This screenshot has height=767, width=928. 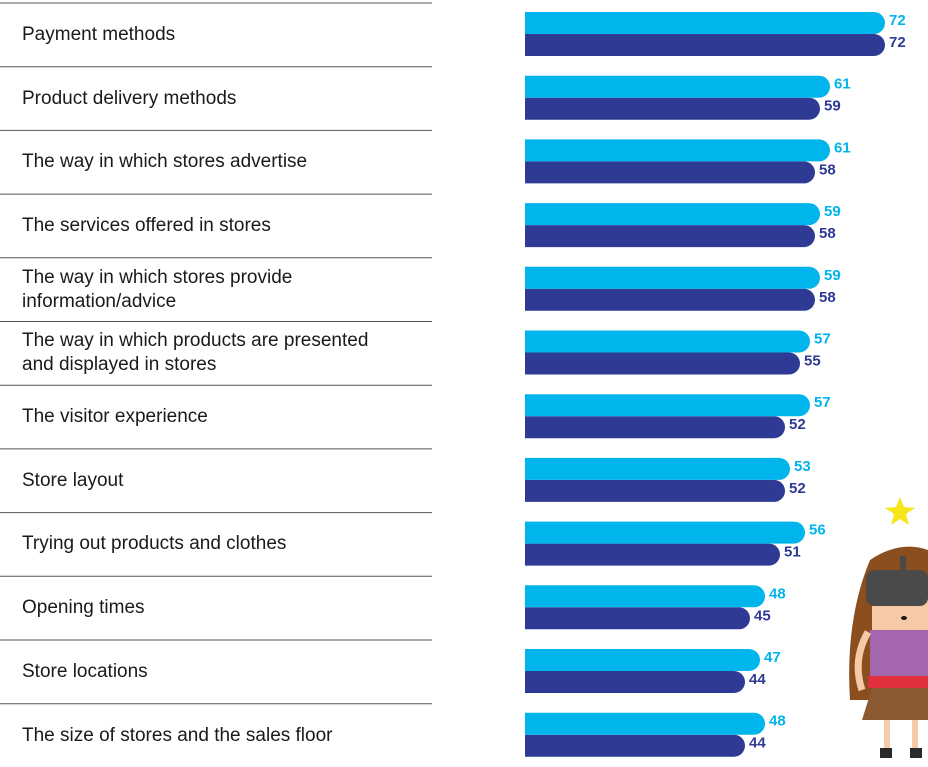 I want to click on category-label: Payment methods, so click(x=99, y=34).